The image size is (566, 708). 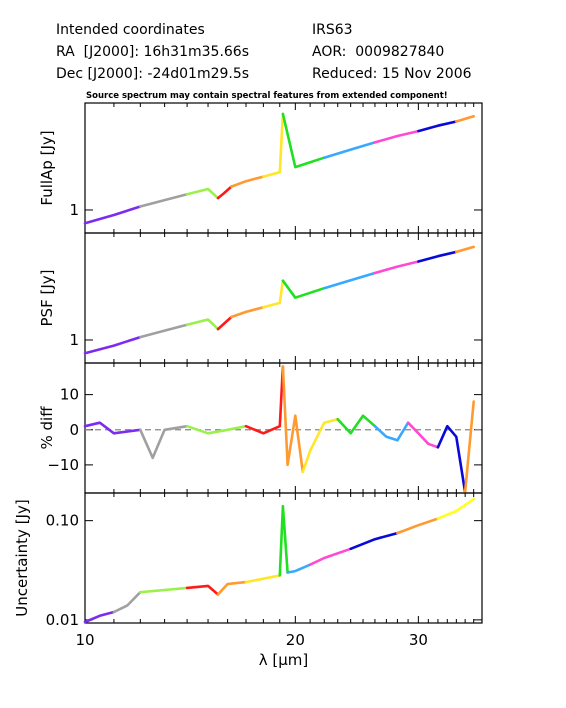 I want to click on psf-y-axis-label: PSF [Jy], so click(x=47, y=298).